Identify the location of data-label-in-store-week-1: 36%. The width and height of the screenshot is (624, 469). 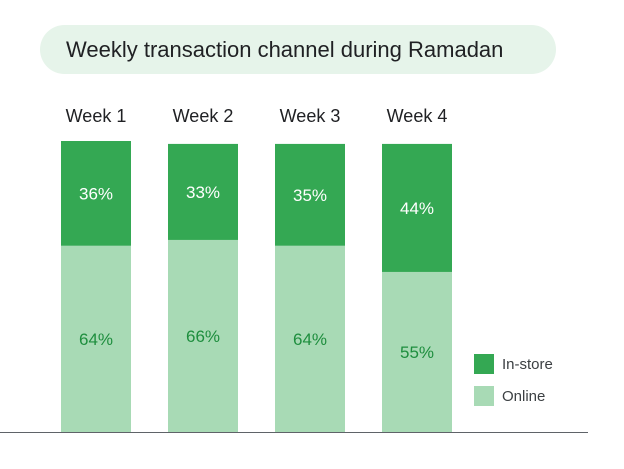
(96, 193).